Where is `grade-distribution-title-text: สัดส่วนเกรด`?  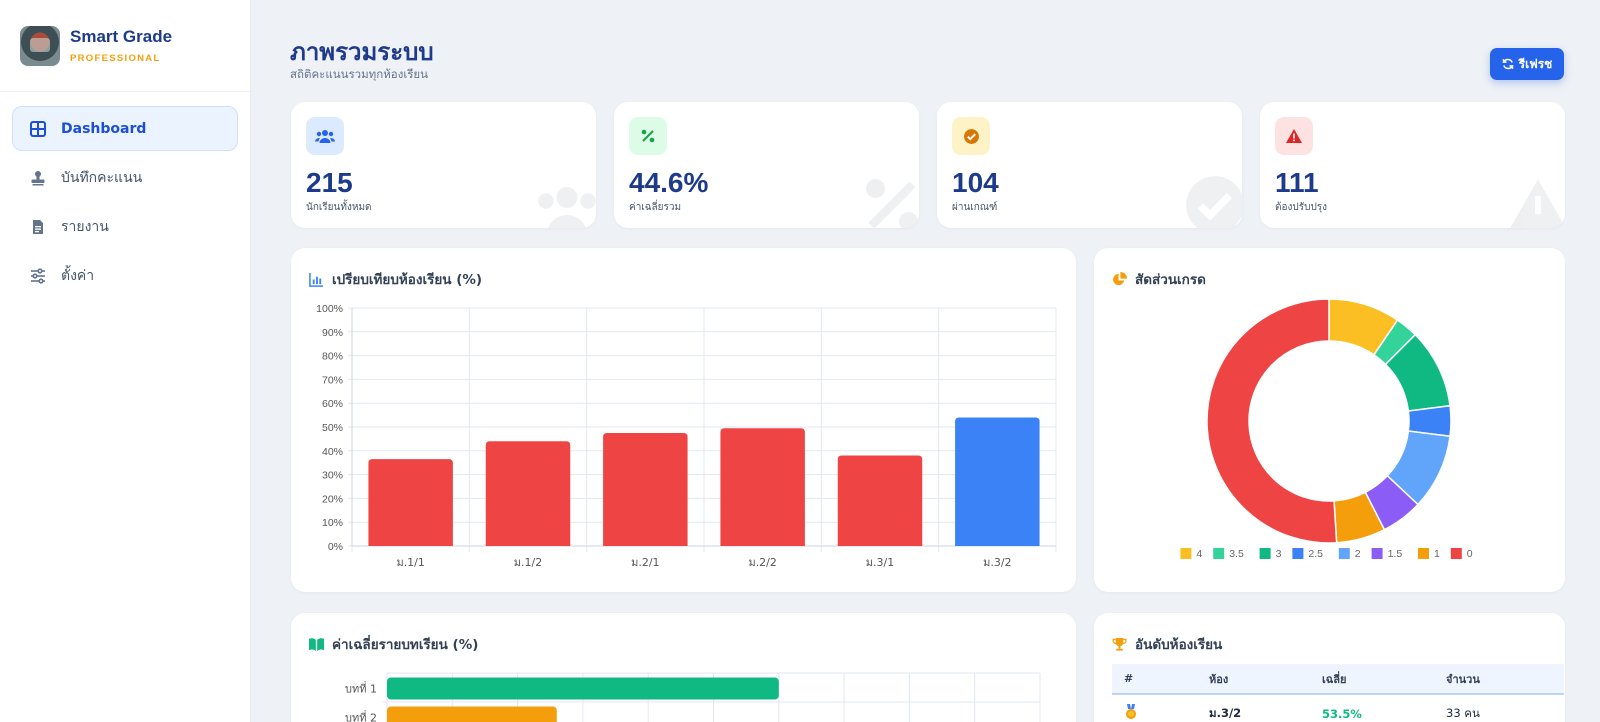 grade-distribution-title-text: สัดส่วนเกรด is located at coordinates (1170, 280).